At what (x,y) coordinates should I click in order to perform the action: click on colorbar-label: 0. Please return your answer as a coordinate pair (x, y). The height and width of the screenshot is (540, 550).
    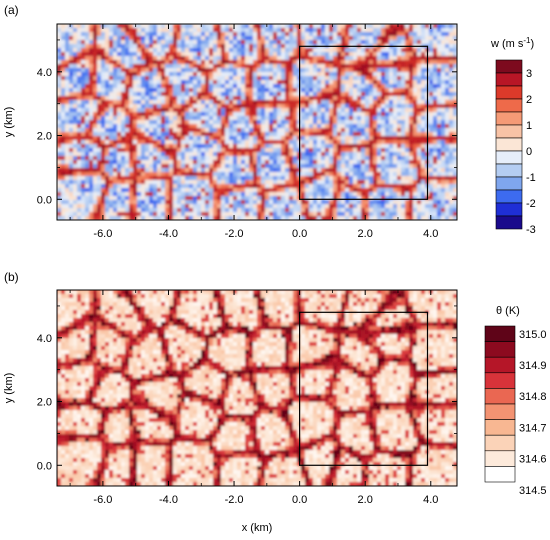
    Looking at the image, I should click on (529, 152).